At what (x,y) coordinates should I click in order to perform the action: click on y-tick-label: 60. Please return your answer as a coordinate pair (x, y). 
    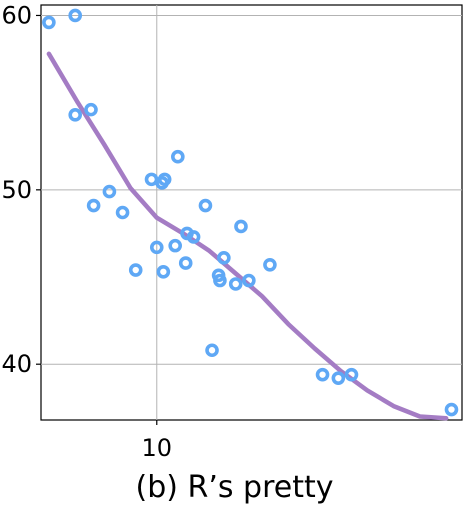
    Looking at the image, I should click on (16, 15).